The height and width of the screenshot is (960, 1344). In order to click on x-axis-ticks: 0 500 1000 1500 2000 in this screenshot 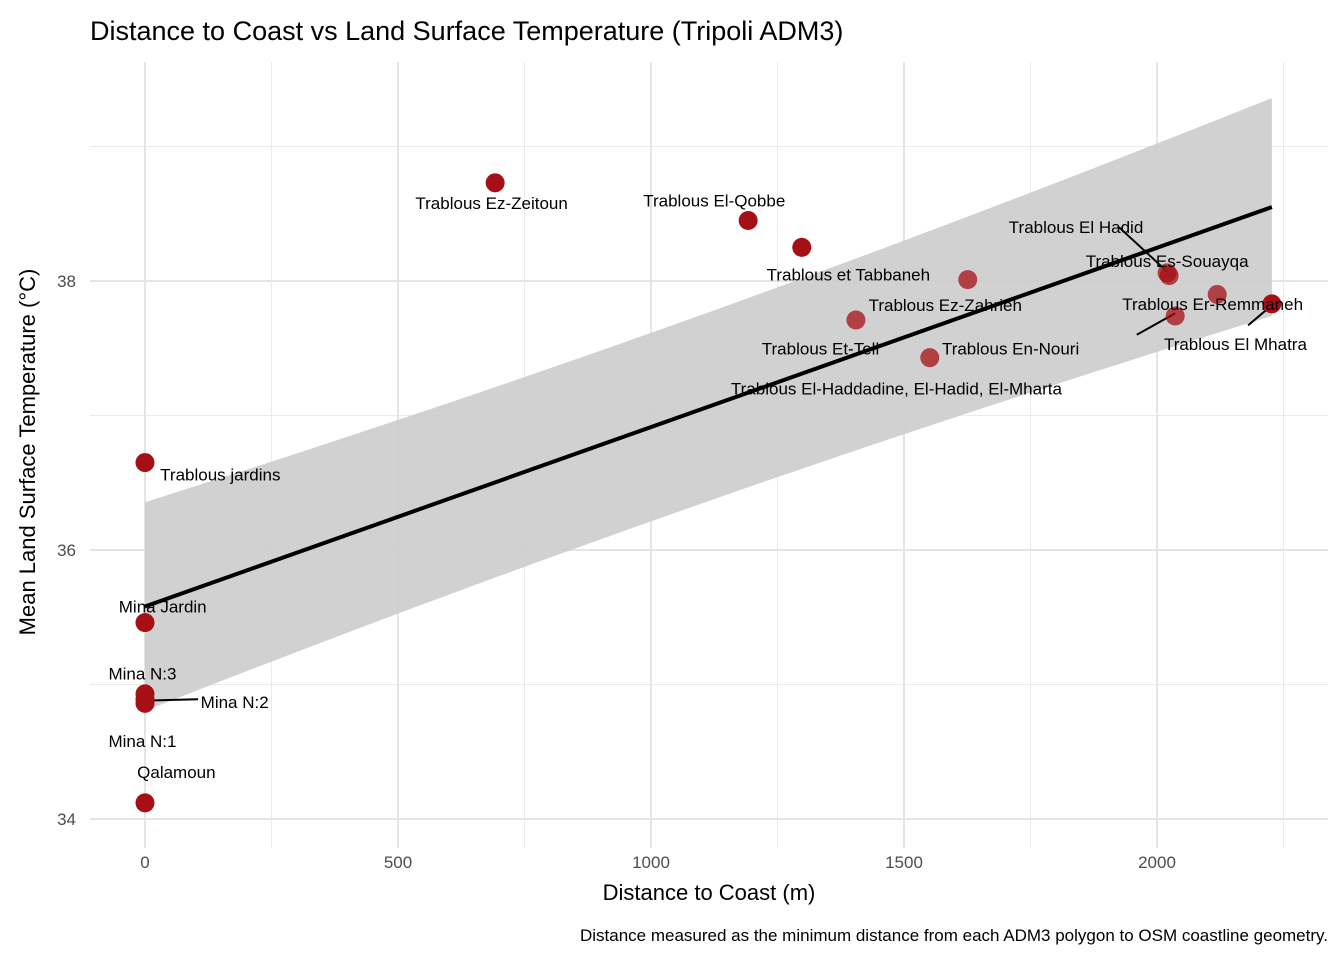, I will do `click(658, 862)`.